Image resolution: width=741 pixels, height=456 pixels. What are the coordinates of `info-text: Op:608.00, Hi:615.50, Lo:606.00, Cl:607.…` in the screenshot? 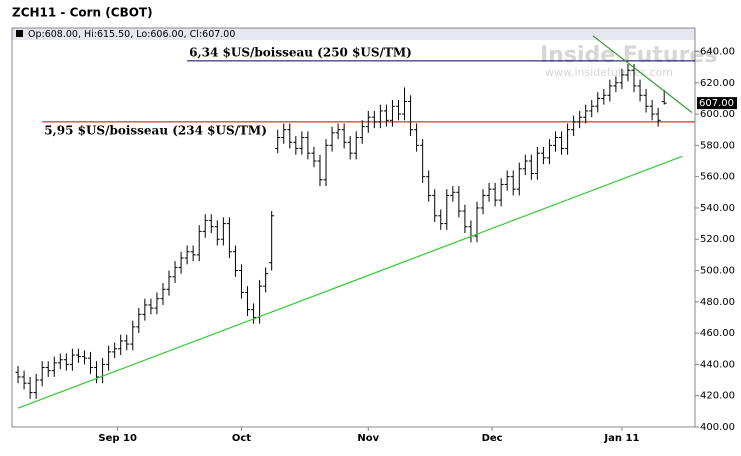 It's located at (131, 34).